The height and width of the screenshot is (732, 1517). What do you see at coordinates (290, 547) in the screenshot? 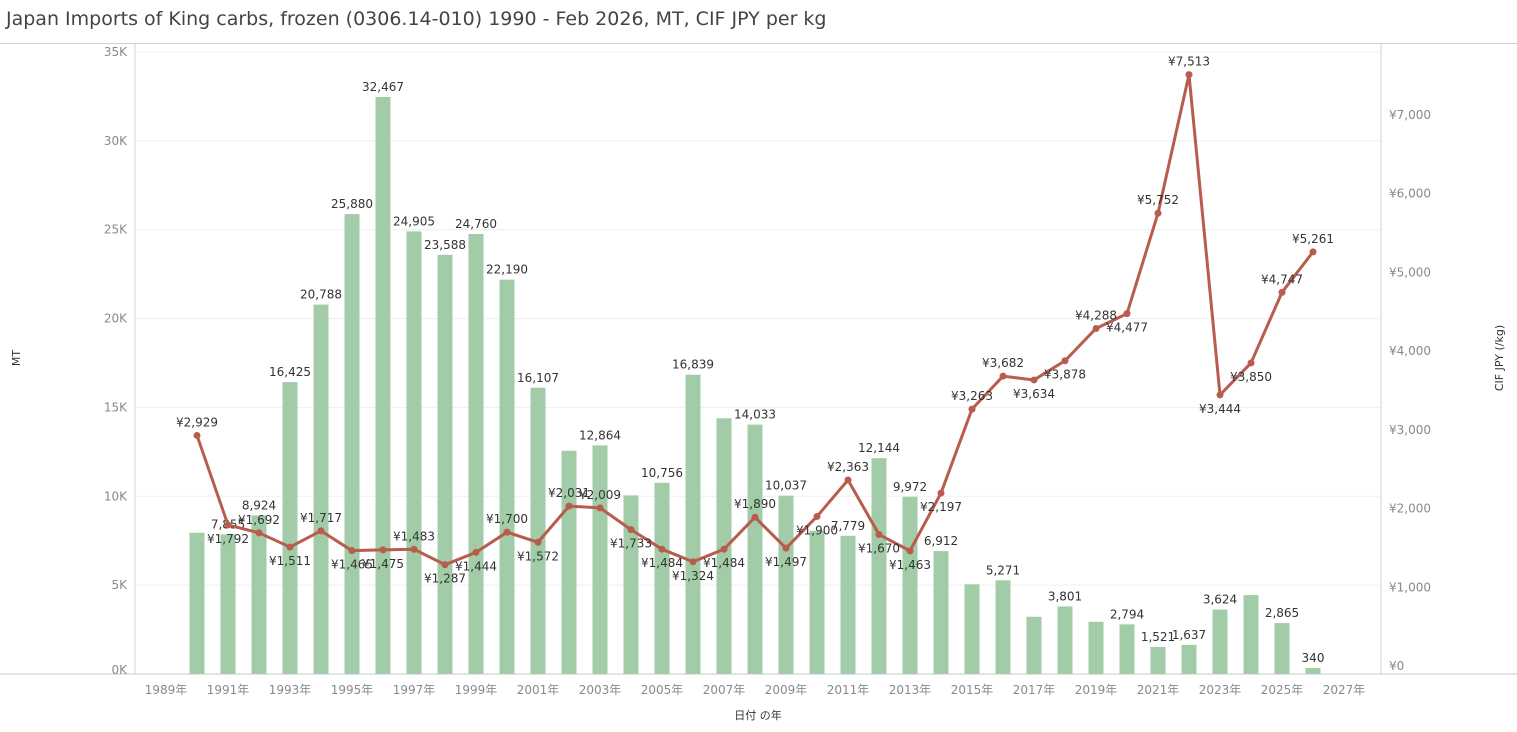
I see `price-point-1993` at bounding box center [290, 547].